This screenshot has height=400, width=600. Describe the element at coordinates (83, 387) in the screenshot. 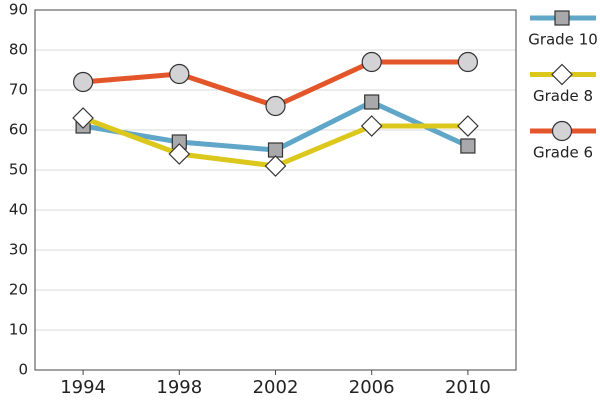

I see `x-tick-label: 1994` at that location.